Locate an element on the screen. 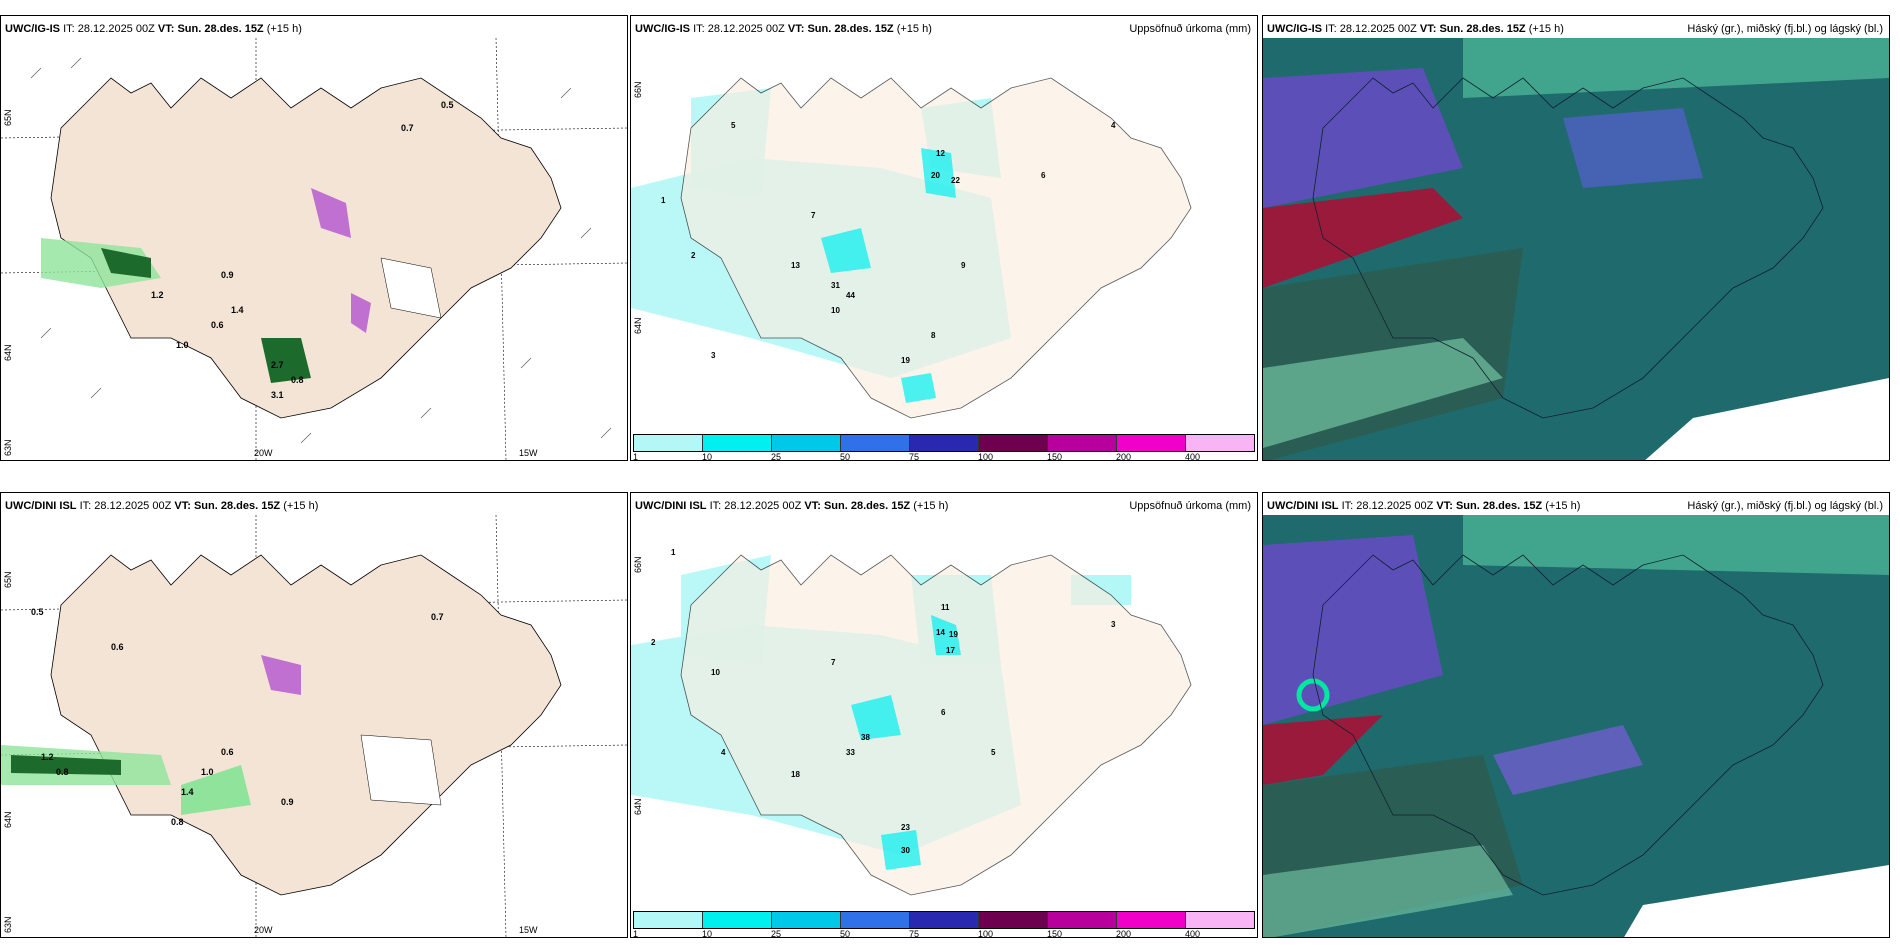 The image size is (1900, 950). precip-value-label: 30 is located at coordinates (905, 850).